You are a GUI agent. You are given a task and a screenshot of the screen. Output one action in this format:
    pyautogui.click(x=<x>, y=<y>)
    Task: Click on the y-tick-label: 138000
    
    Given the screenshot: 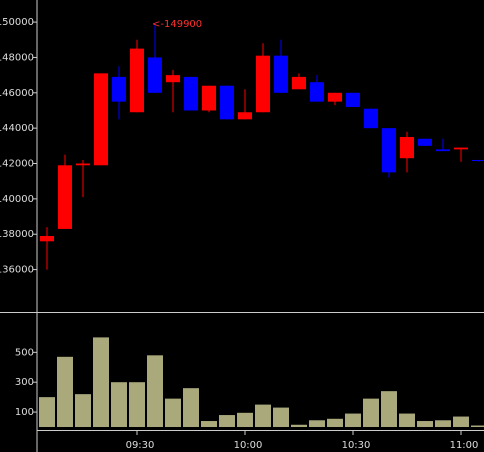 What is the action you would take?
    pyautogui.click(x=17, y=234)
    